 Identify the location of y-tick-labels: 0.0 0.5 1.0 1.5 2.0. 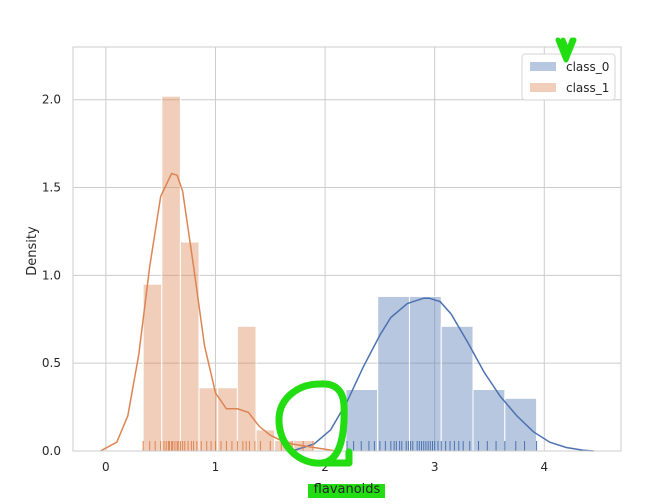
(51, 275).